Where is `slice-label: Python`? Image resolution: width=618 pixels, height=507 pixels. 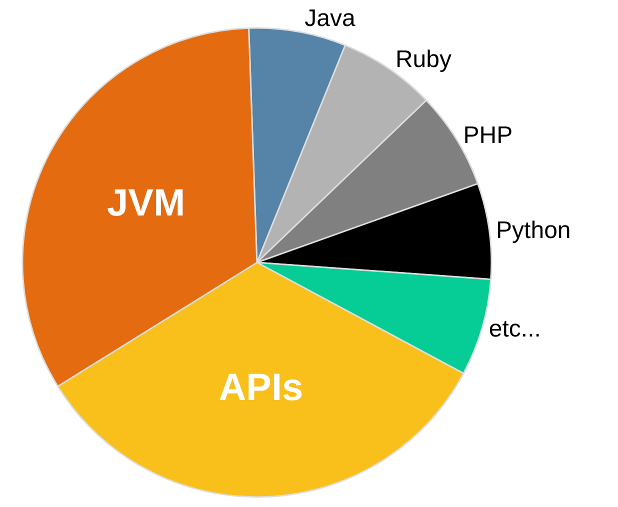
slice-label: Python is located at coordinates (533, 230).